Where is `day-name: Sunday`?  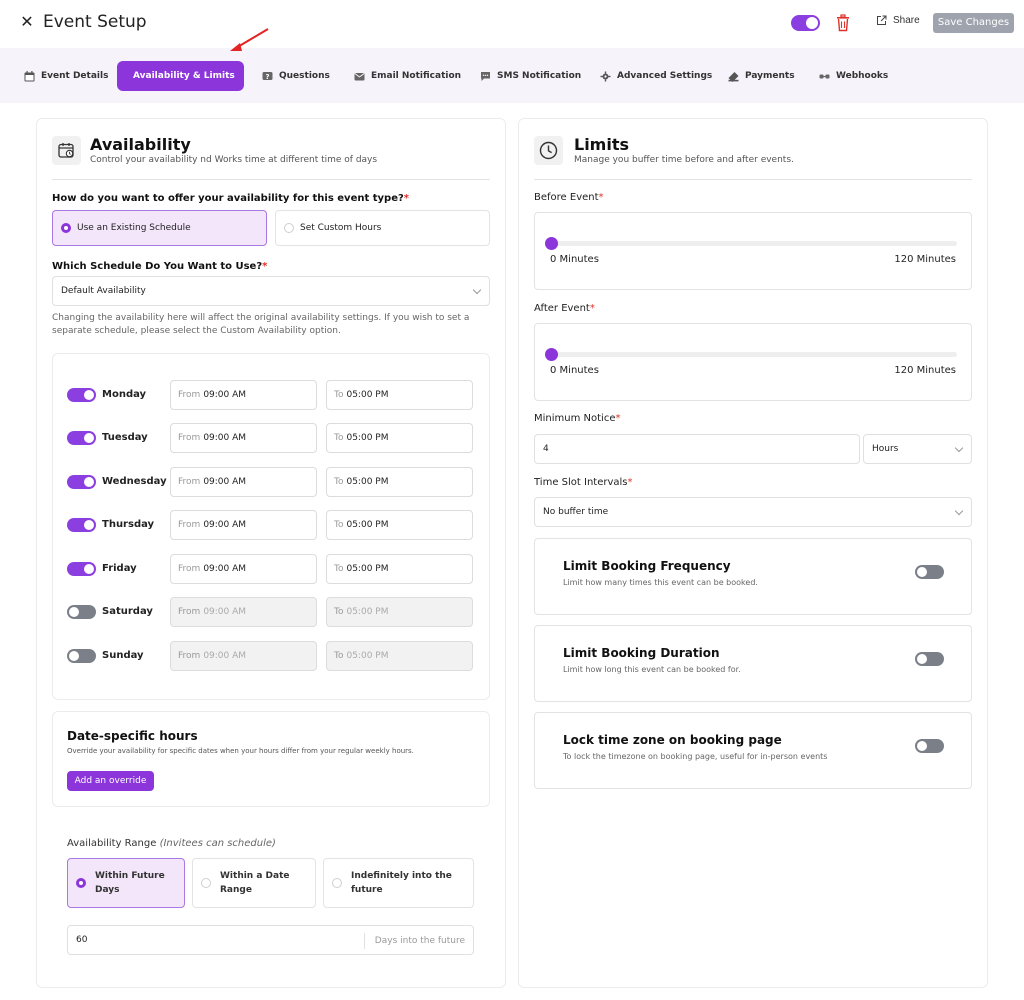
day-name: Sunday is located at coordinates (123, 655).